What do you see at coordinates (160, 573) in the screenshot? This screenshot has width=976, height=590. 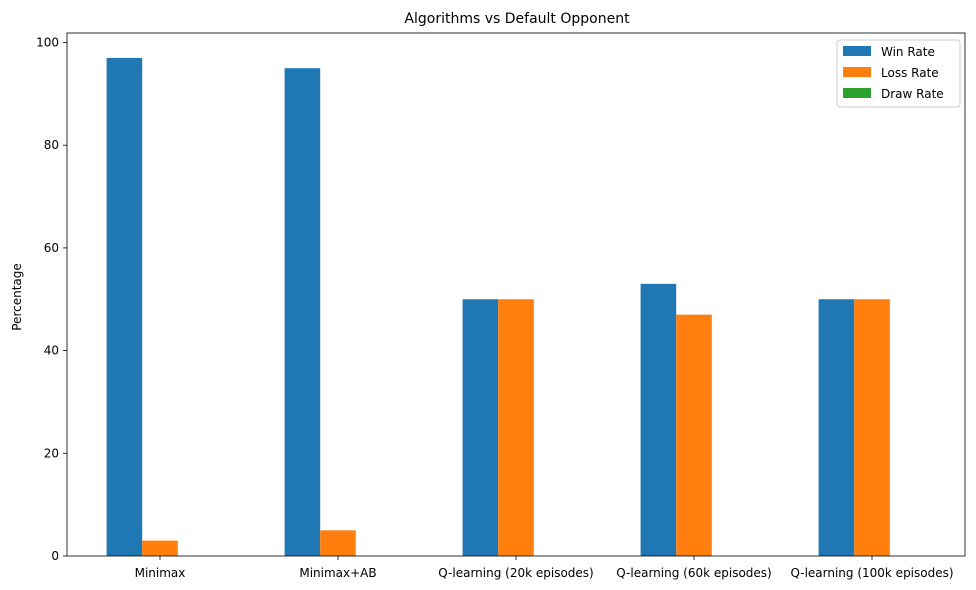 I see `x-tick-label: Minimax` at bounding box center [160, 573].